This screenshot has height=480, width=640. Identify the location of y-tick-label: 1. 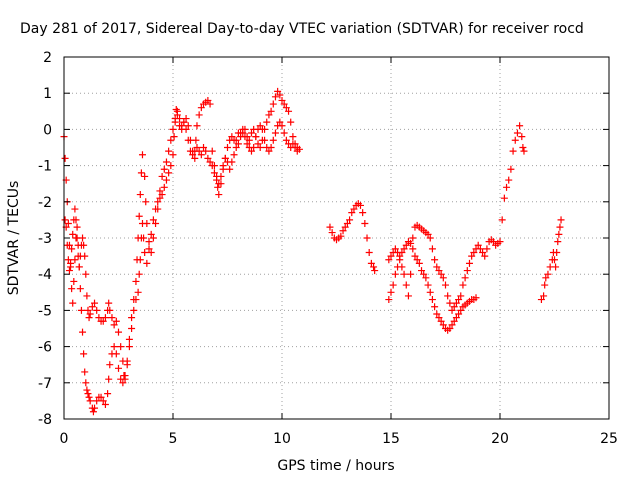
(47, 94).